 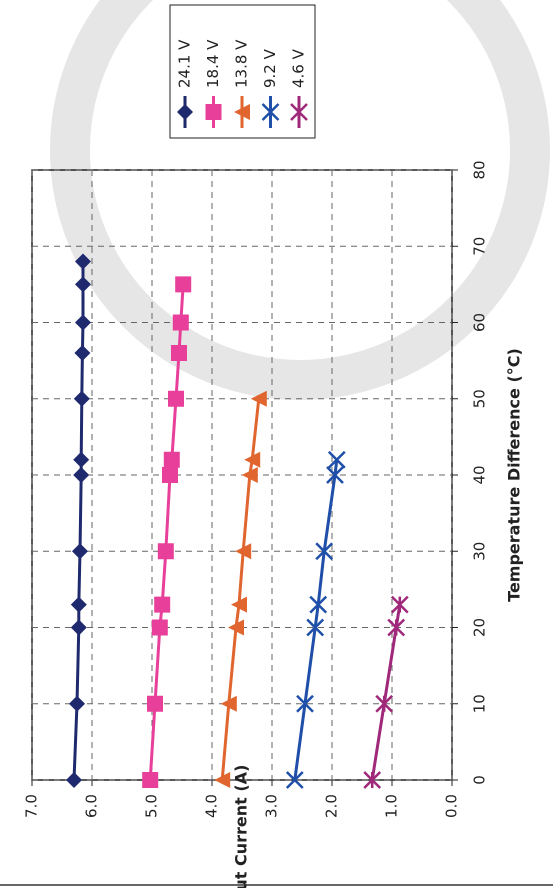 I want to click on x-tick-label: 20, so click(x=480, y=627).